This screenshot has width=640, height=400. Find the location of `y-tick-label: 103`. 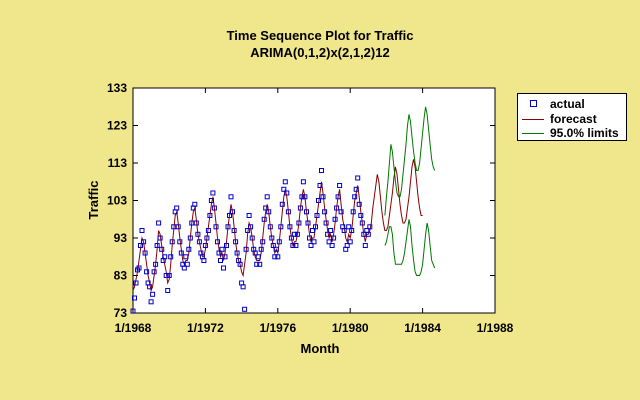

y-tick-label: 103 is located at coordinates (117, 201).